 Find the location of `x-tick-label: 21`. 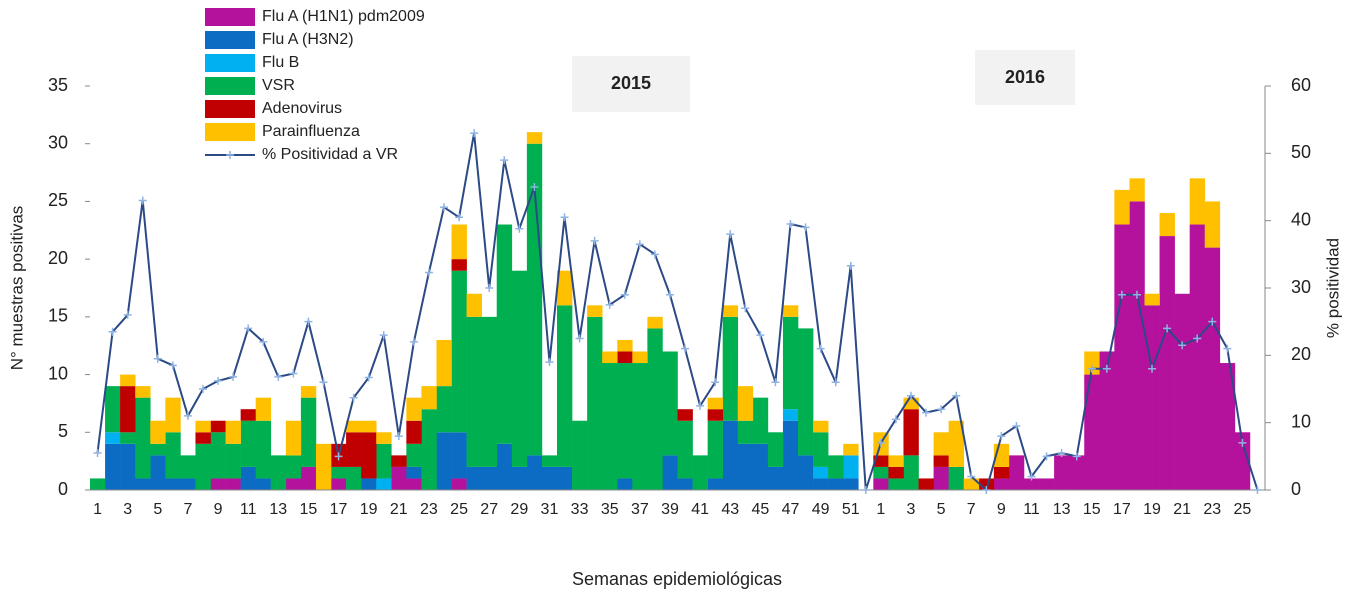

x-tick-label: 21 is located at coordinates (1182, 509).